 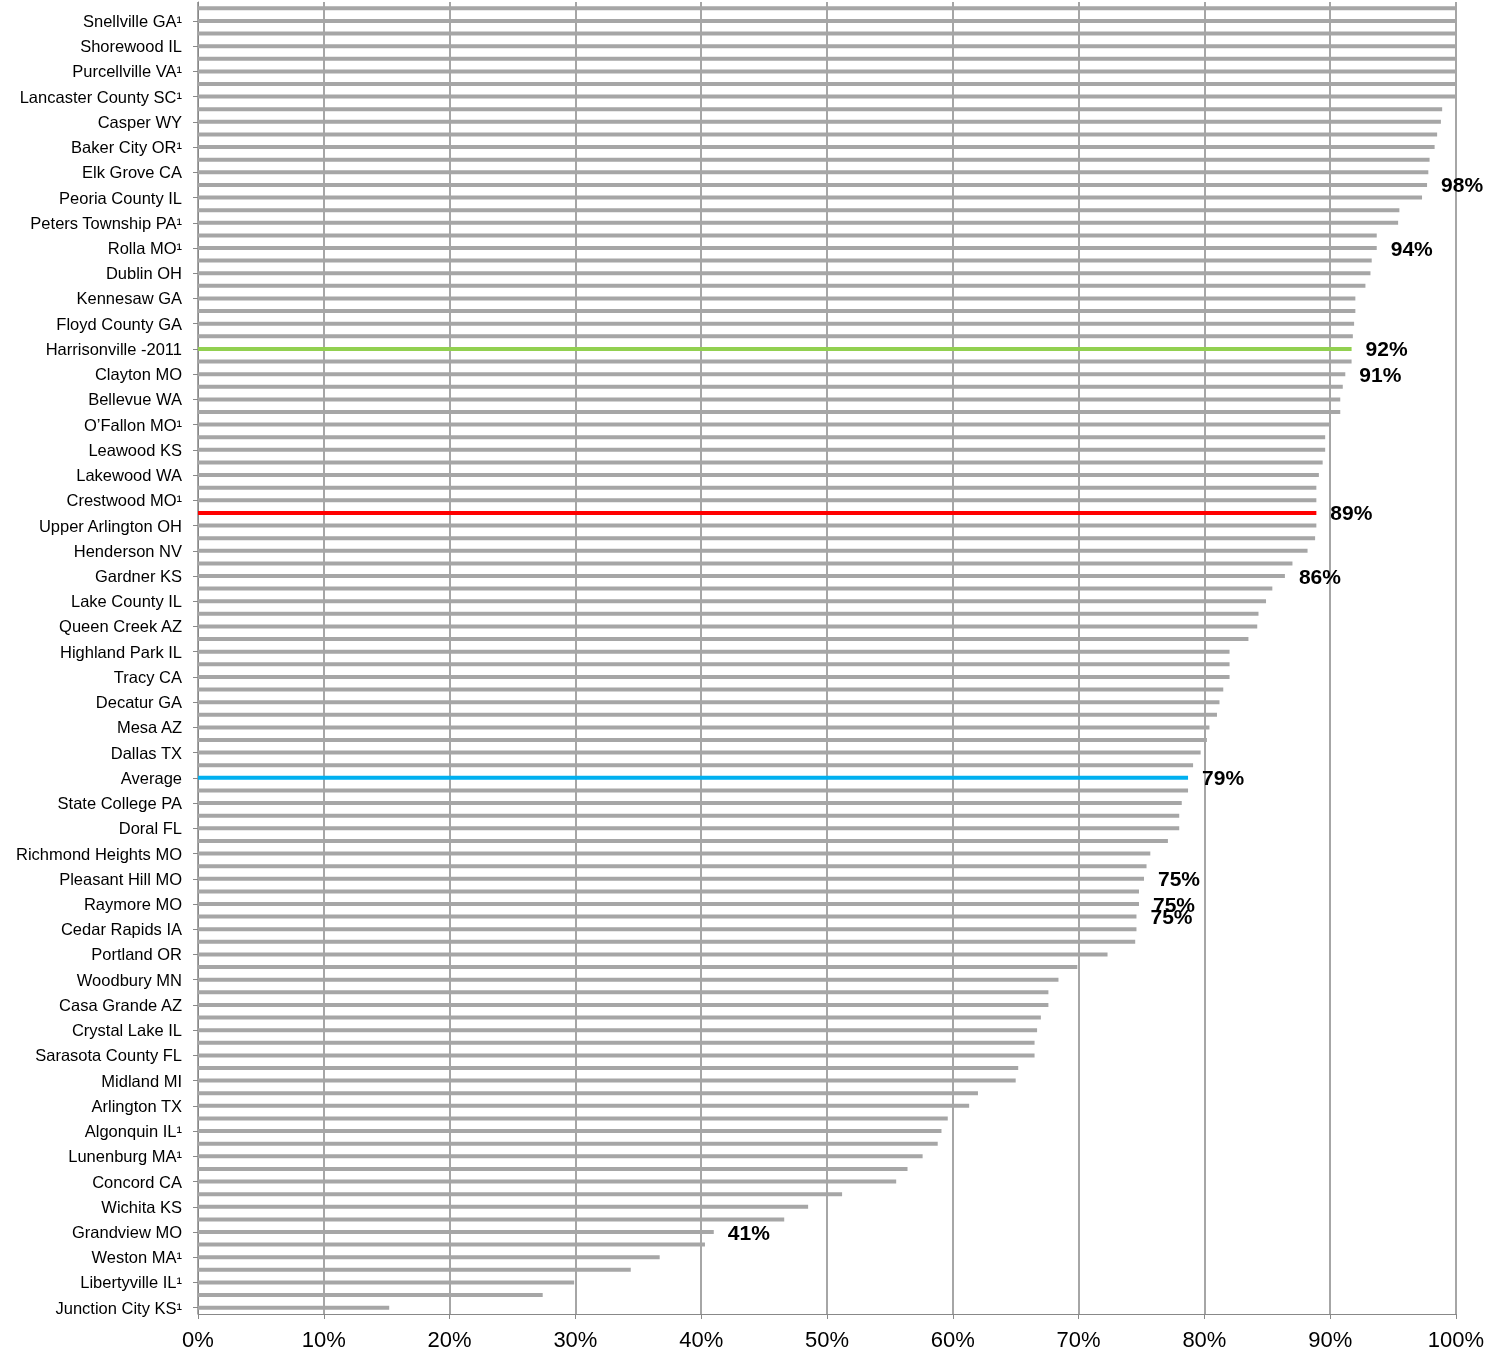 I want to click on y-tick-label: Harrisonville -2011, so click(x=113, y=348).